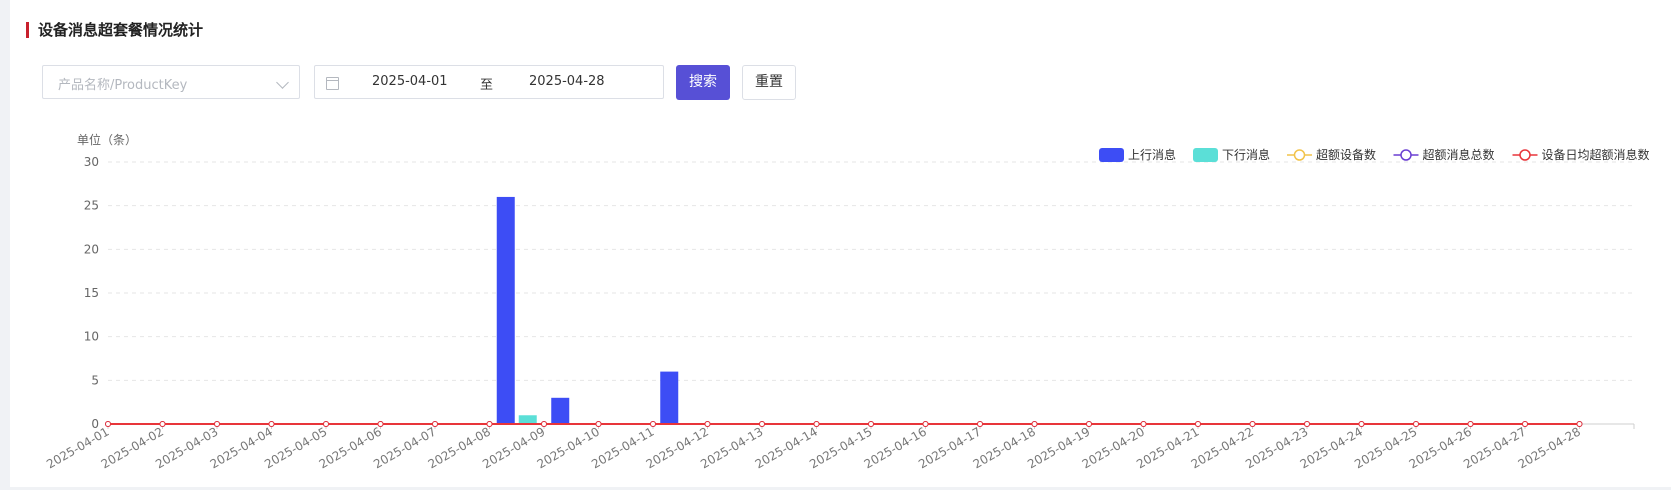  What do you see at coordinates (95, 380) in the screenshot?
I see `y-tick-label: 5` at bounding box center [95, 380].